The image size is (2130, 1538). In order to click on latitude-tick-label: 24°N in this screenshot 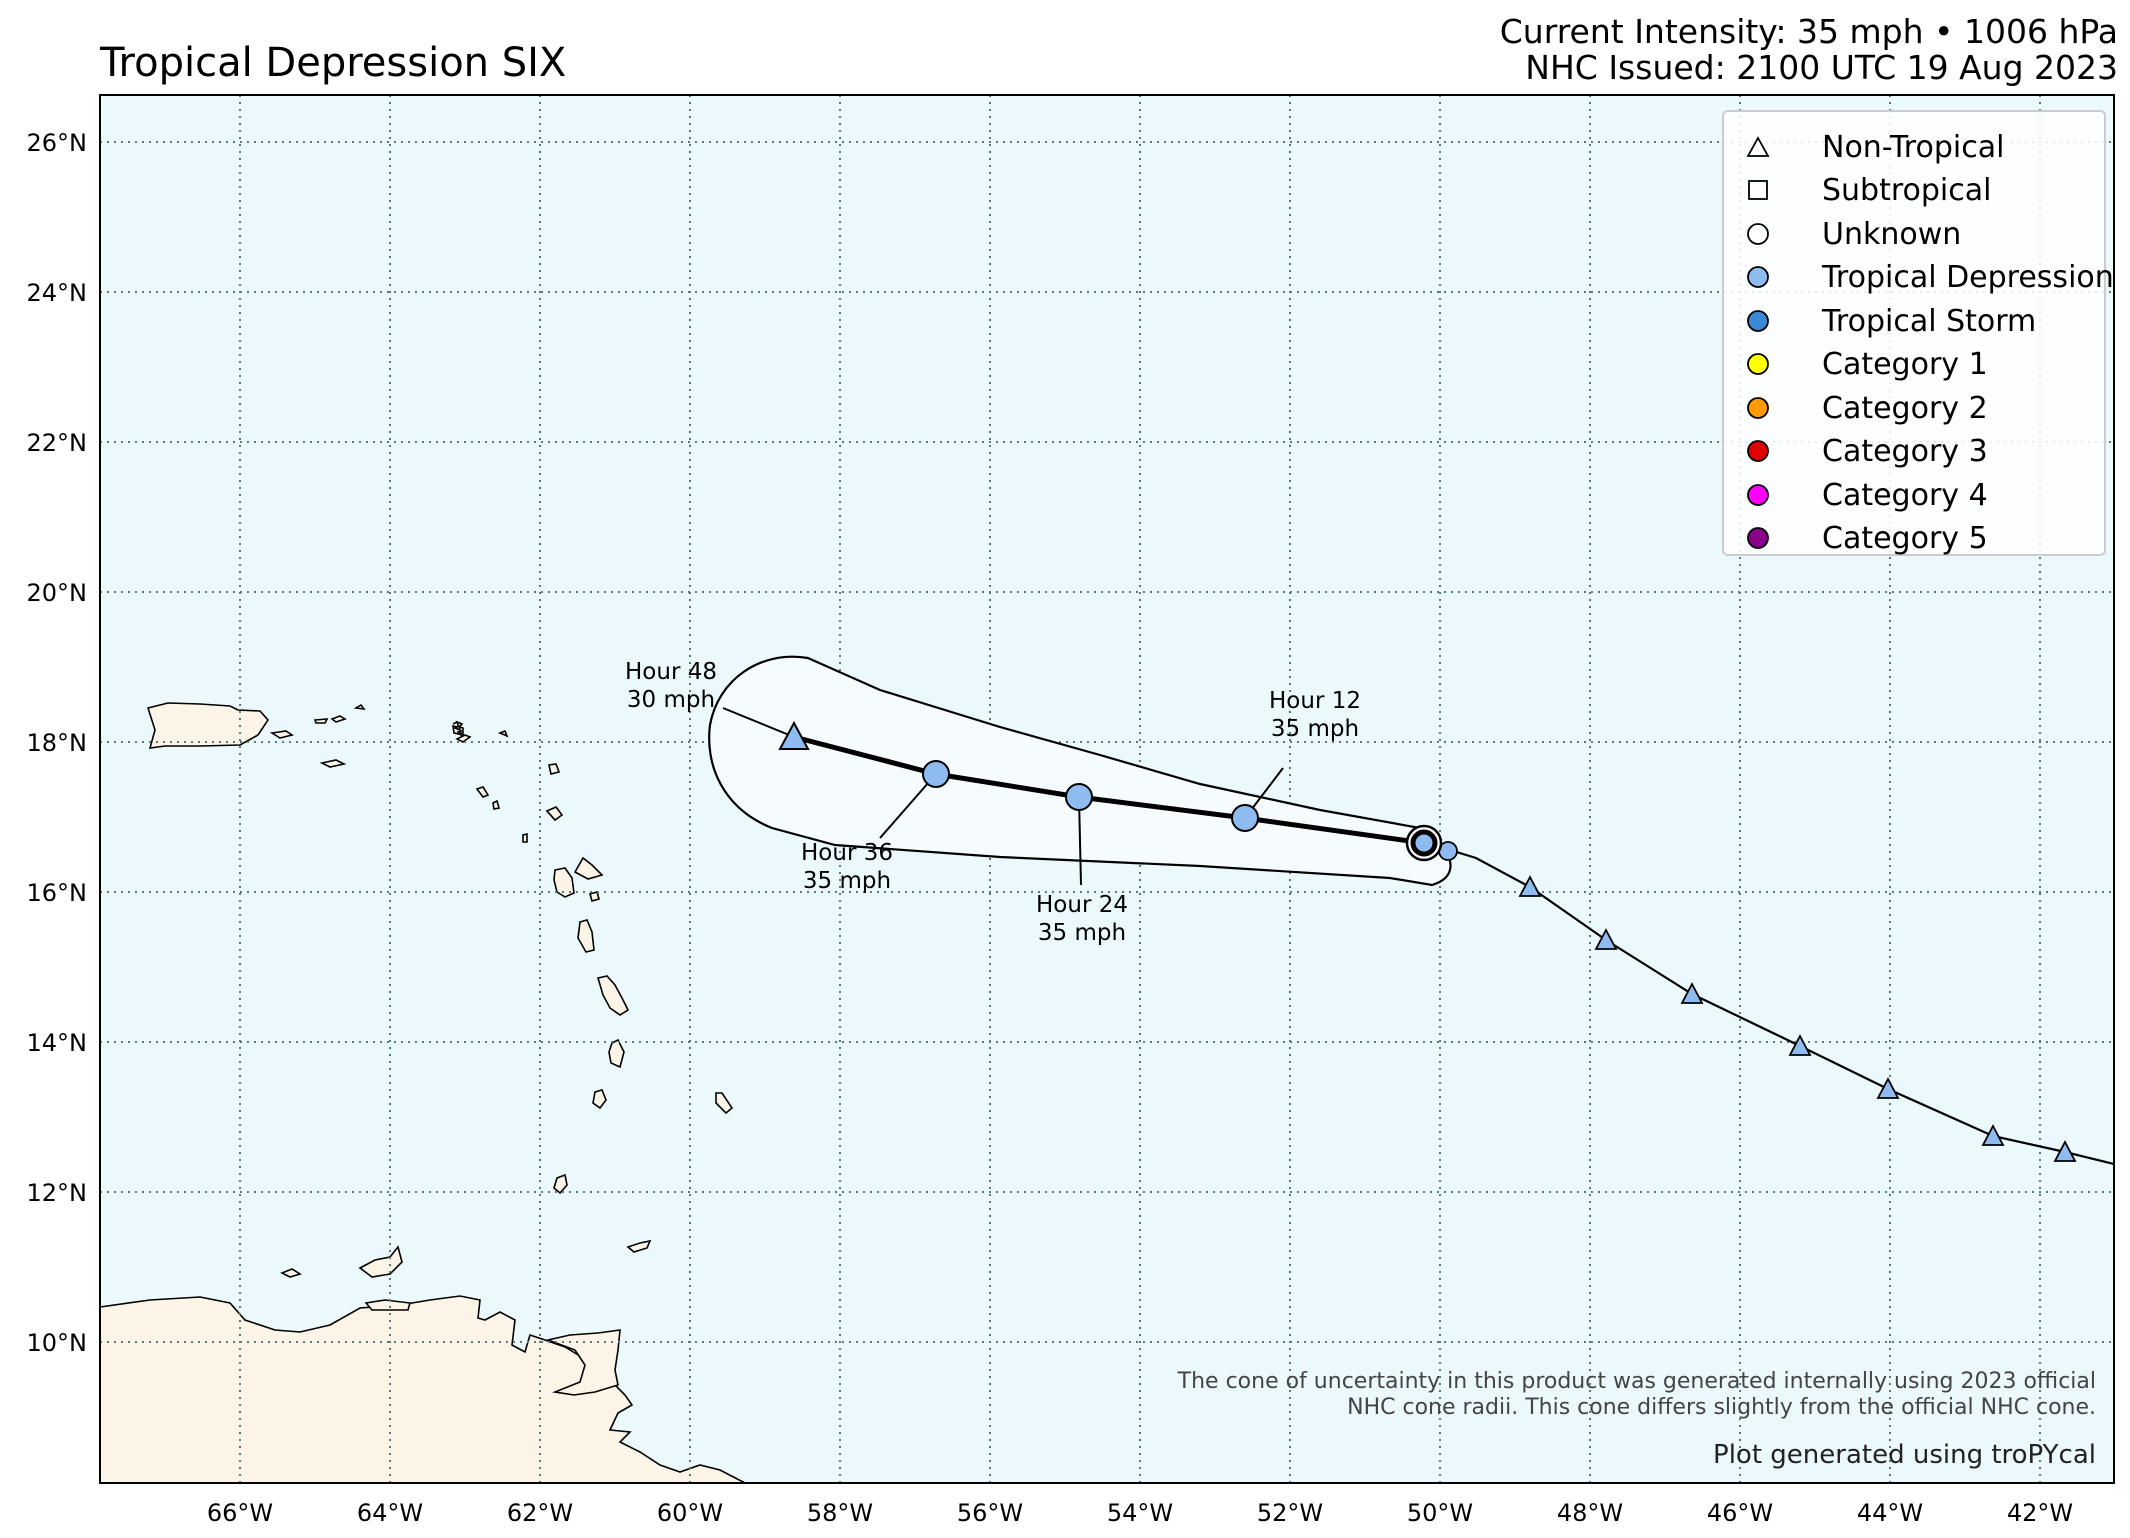, I will do `click(57, 293)`.